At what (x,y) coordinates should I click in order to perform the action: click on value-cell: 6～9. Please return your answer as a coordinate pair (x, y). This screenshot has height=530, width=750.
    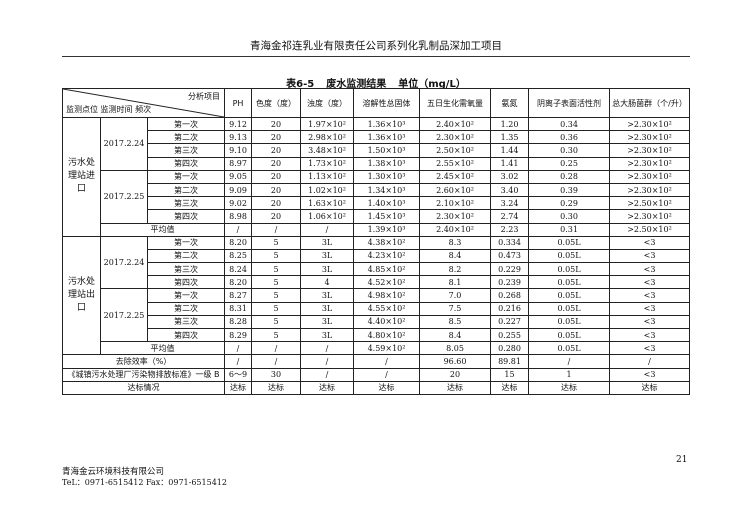
    Looking at the image, I should click on (238, 374).